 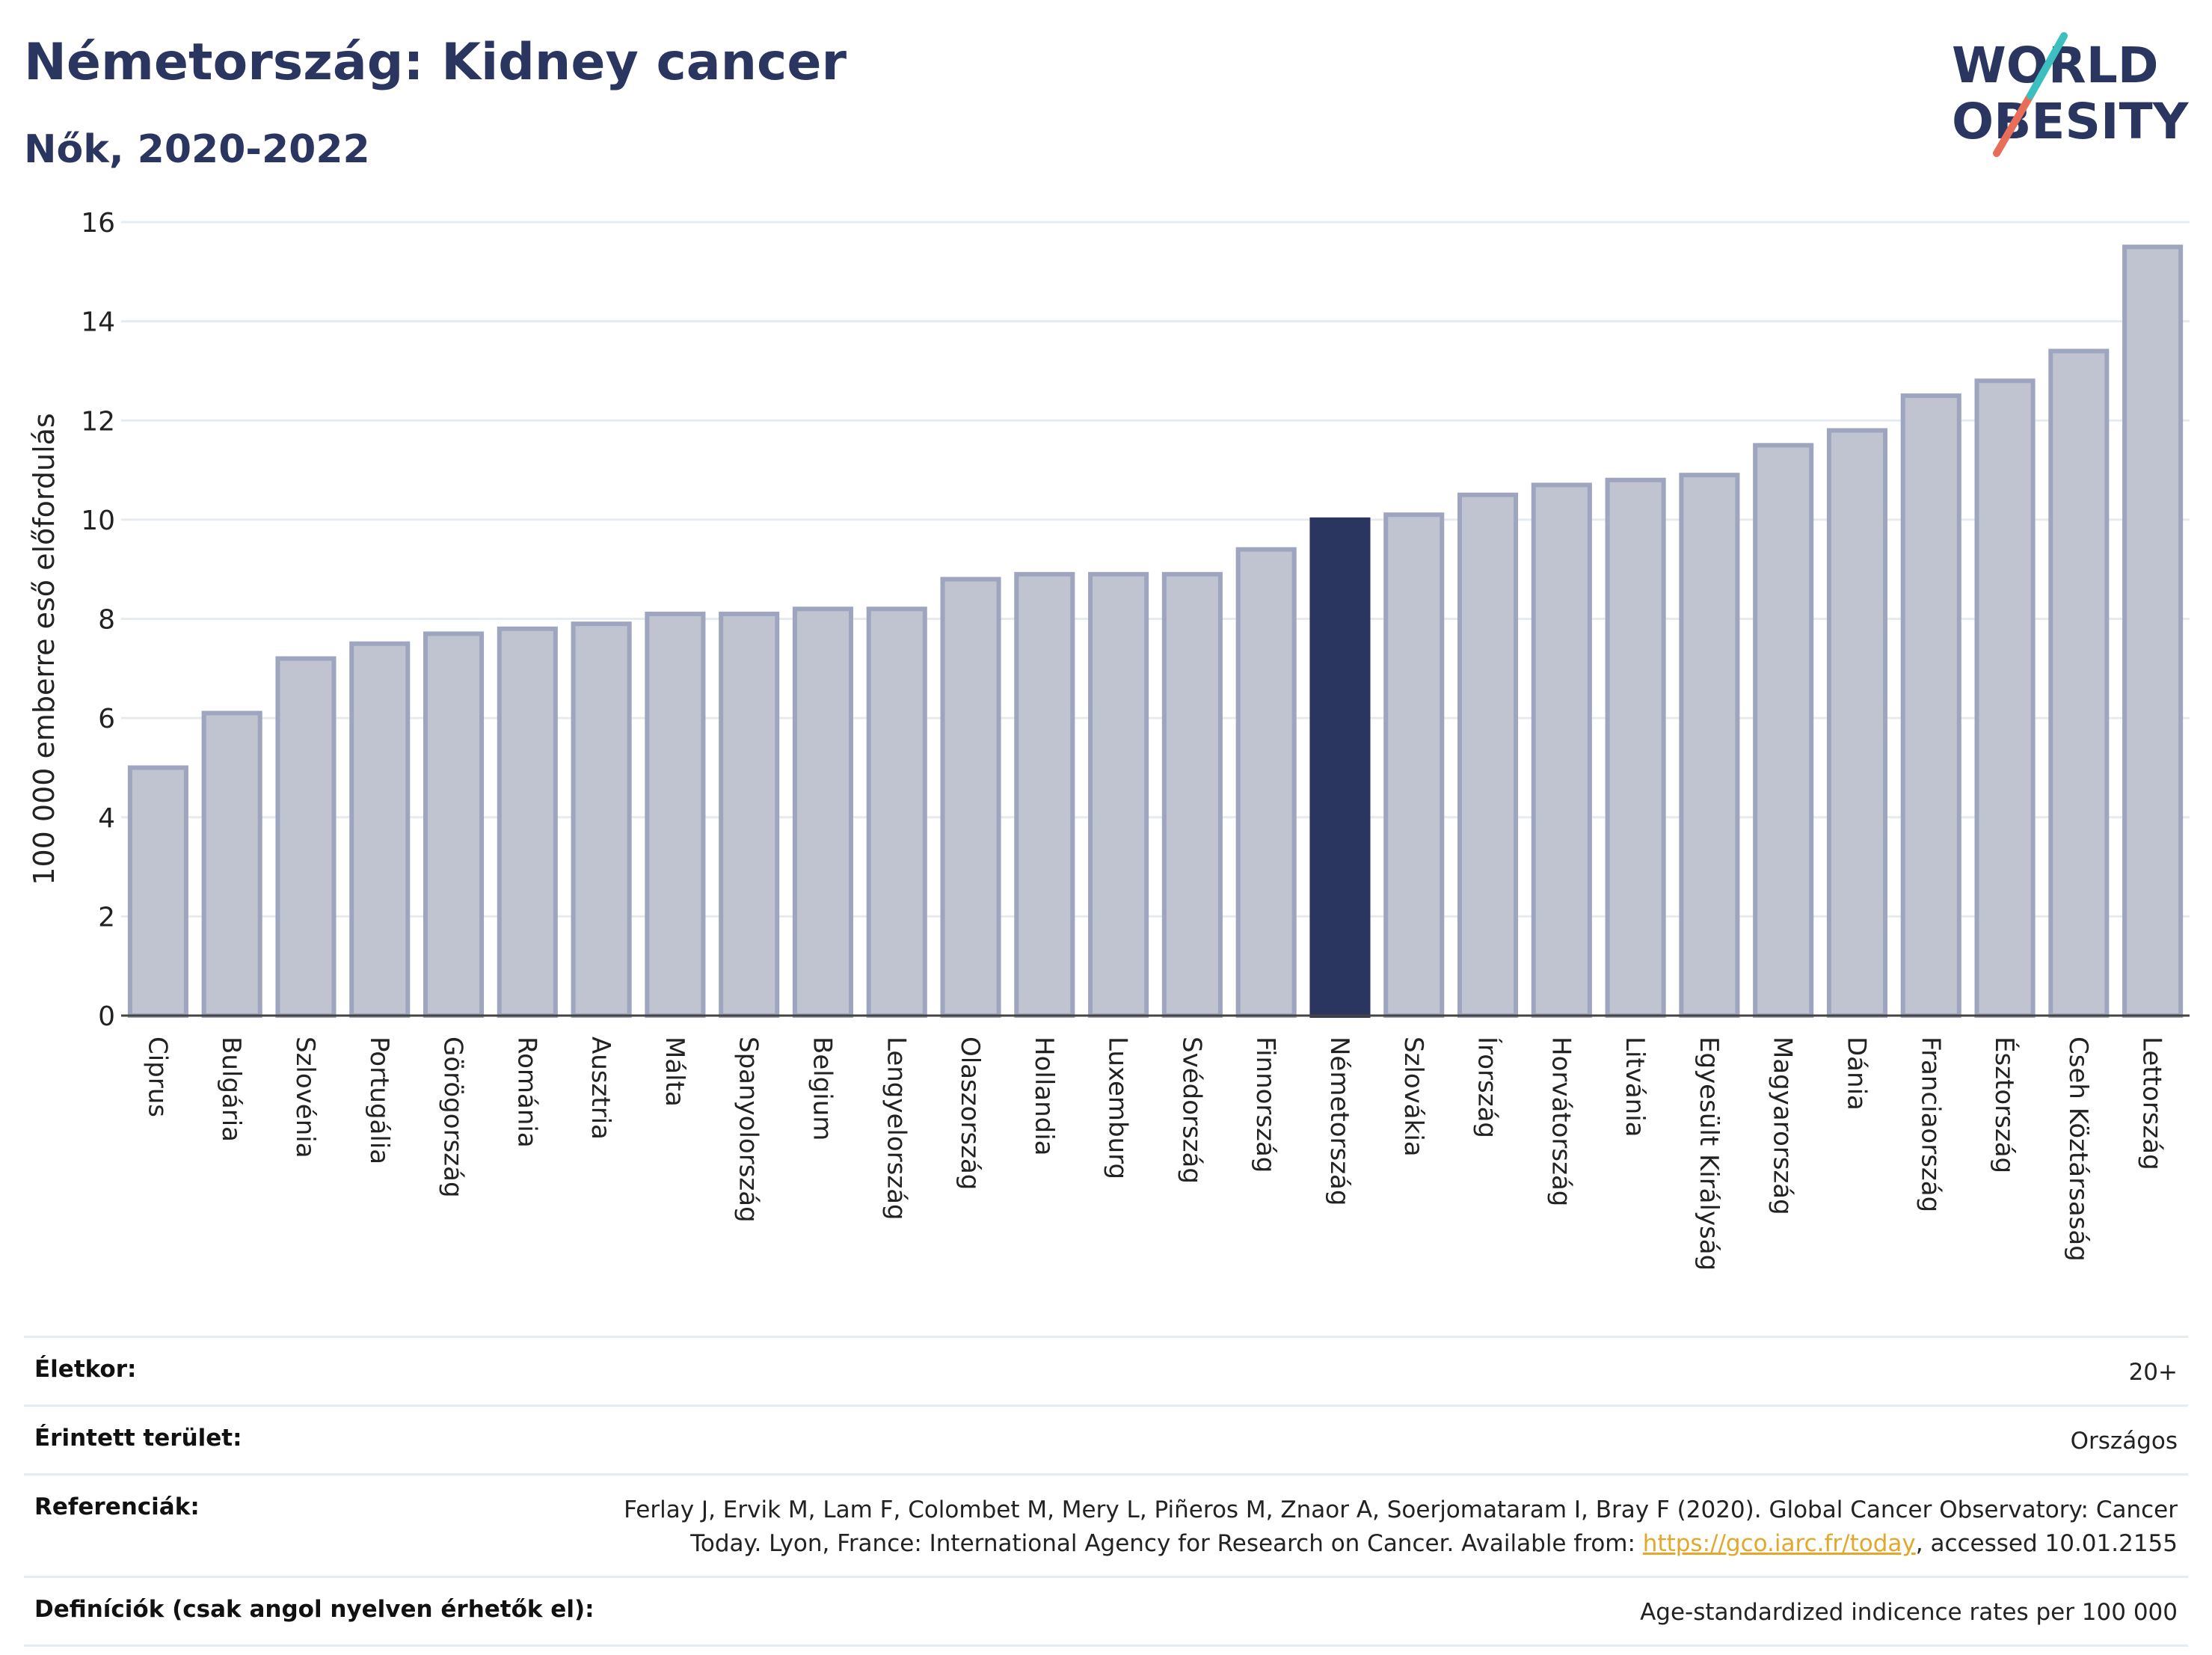 I want to click on x-tick-label: Finnország, so click(x=1265, y=1105).